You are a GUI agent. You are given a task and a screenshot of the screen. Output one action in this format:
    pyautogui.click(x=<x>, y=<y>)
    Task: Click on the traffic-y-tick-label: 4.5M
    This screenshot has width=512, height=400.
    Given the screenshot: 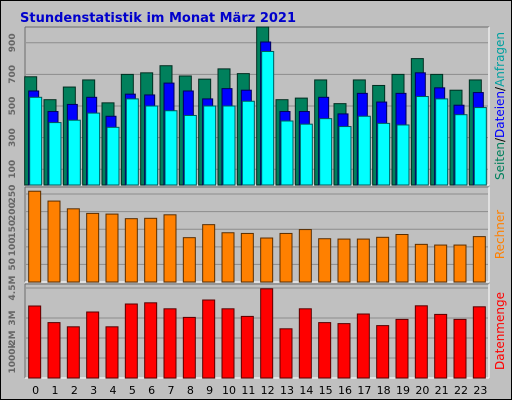 What is the action you would take?
    pyautogui.click(x=13, y=288)
    